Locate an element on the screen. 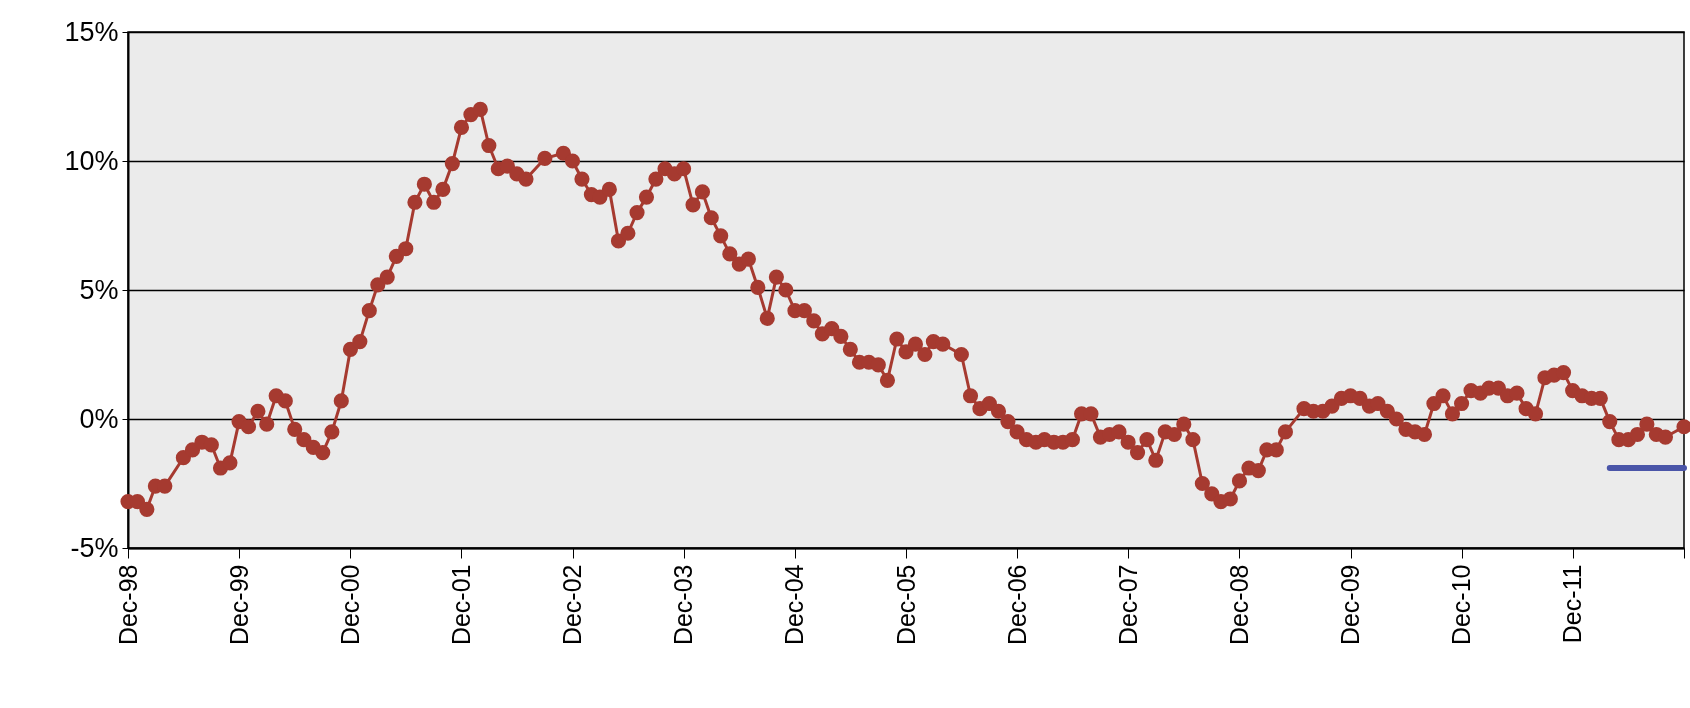 The image size is (1690, 708). y-tick-label: 0% is located at coordinates (99, 418).